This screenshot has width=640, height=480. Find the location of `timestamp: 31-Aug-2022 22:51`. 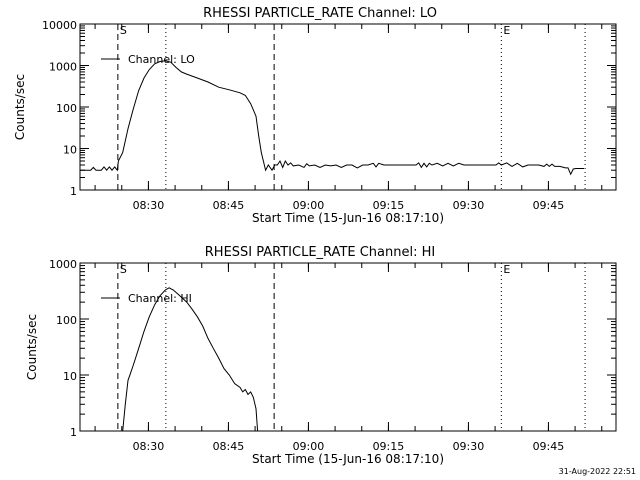

timestamp: 31-Aug-2022 22:51 is located at coordinates (597, 471).